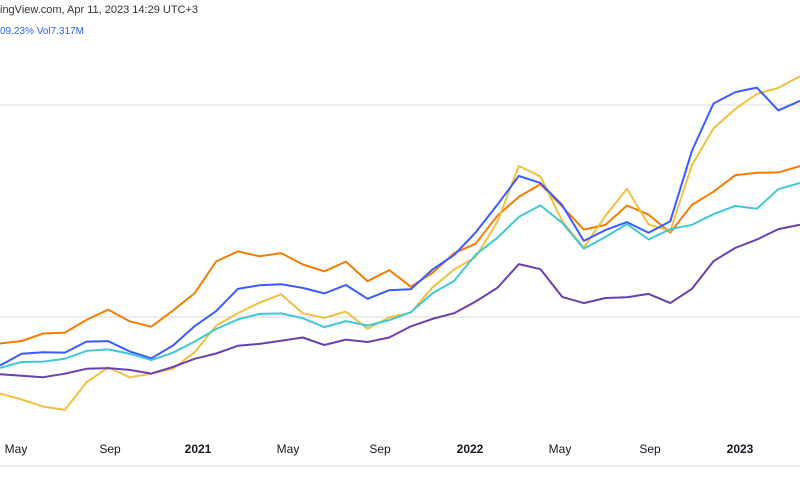  Describe the element at coordinates (67, 31) in the screenshot. I see `volume-value: 7.317M` at that location.